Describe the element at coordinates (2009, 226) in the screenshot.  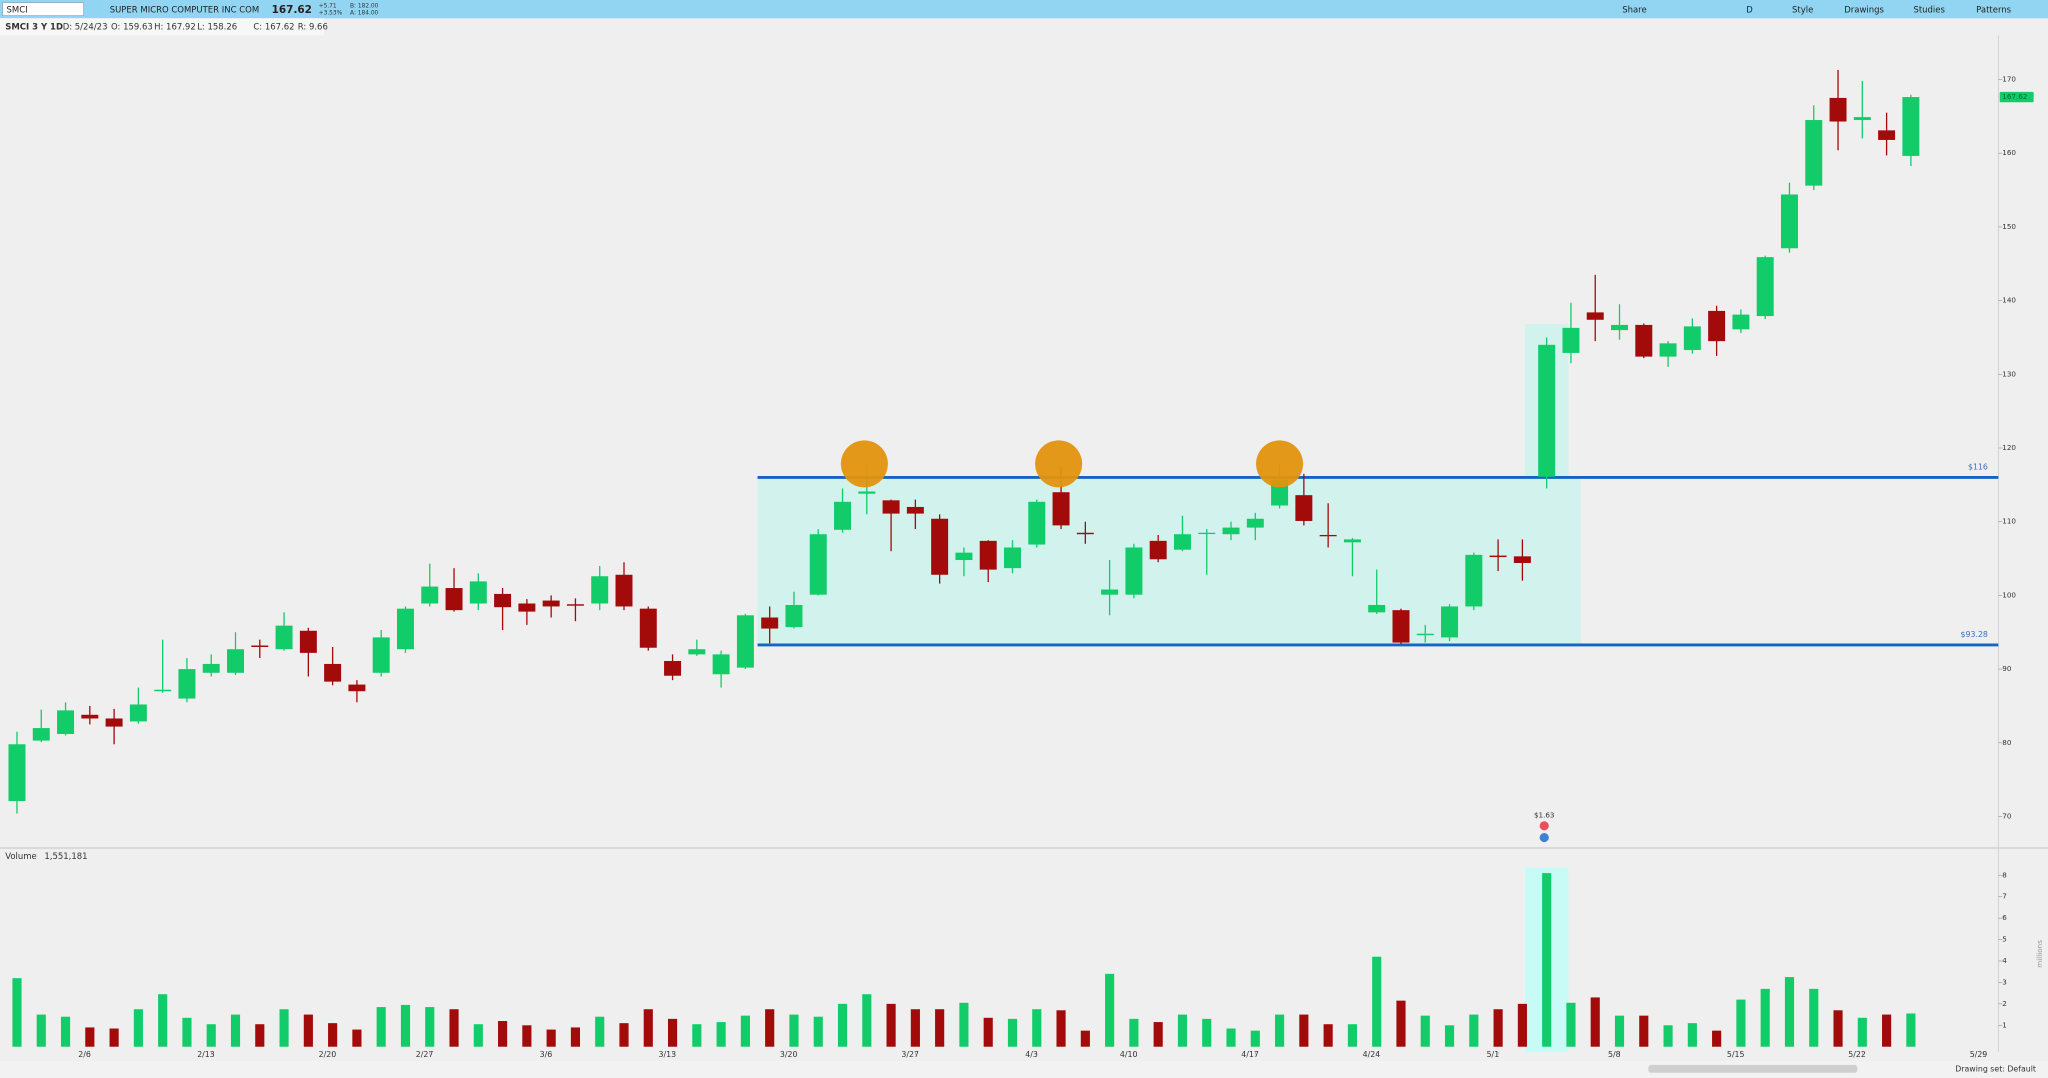
I see `y-tick-label: 150` at that location.